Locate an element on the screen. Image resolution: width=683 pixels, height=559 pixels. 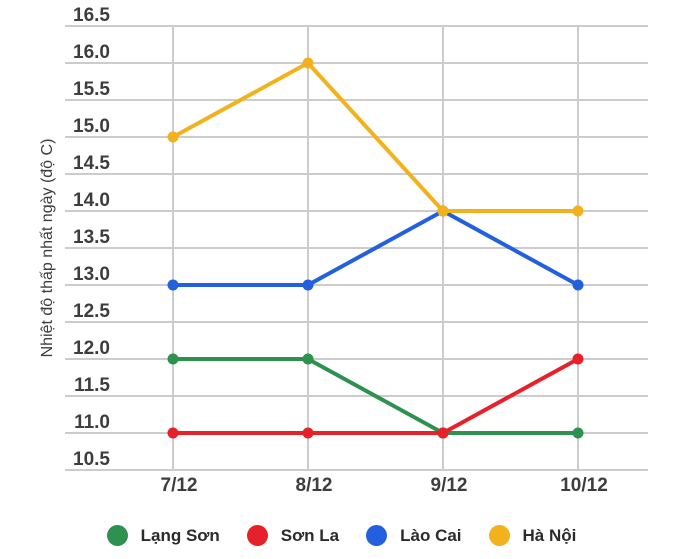
legend-label: Sơn La is located at coordinates (310, 535).